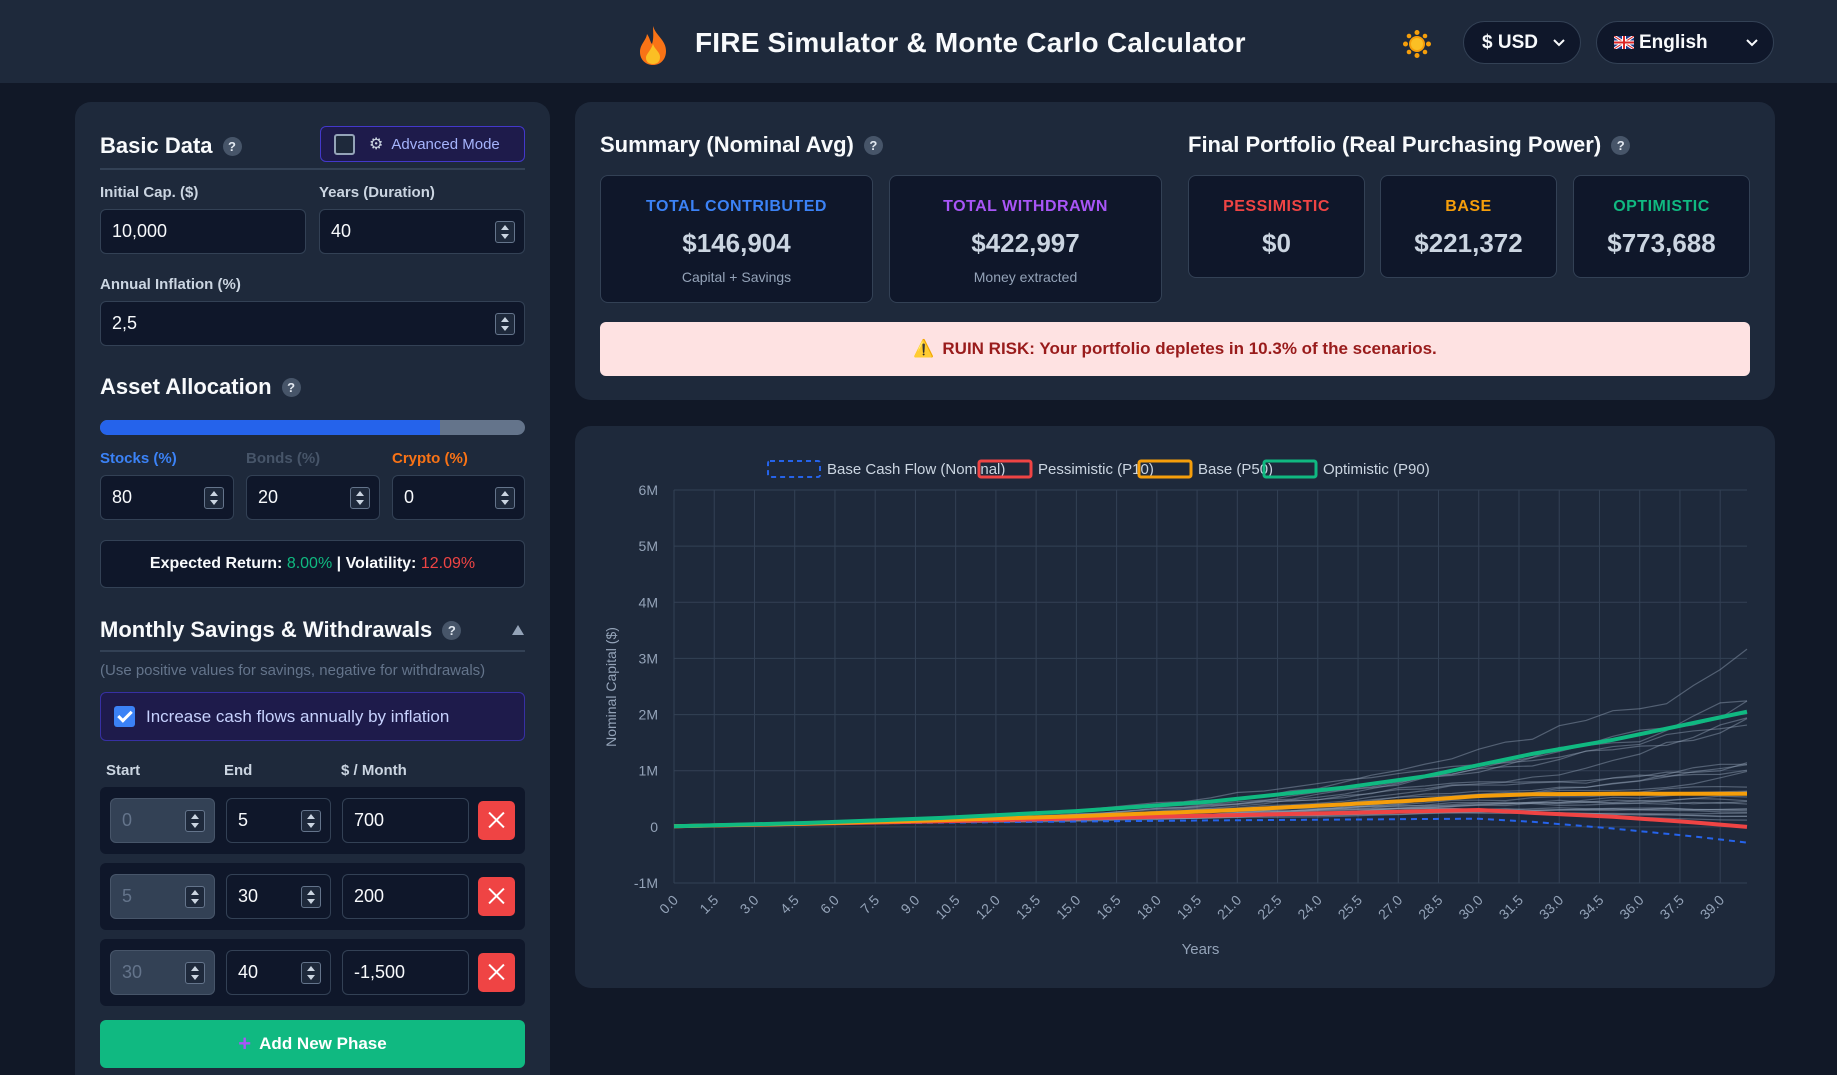 This screenshot has width=1837, height=1075. I want to click on stocks-stepper, so click(214, 498).